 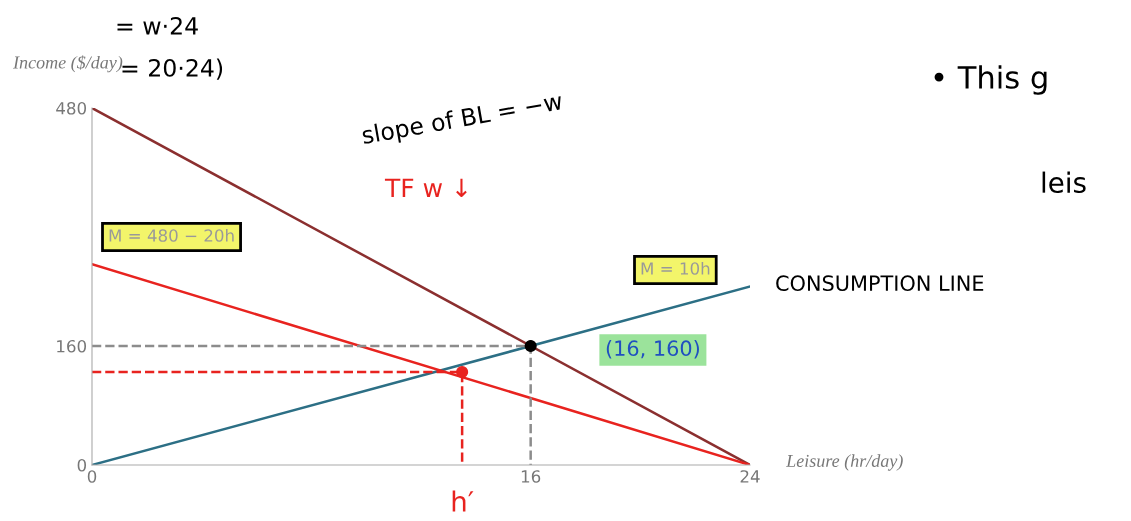 What do you see at coordinates (1064, 182) in the screenshot?
I see `text: leis` at bounding box center [1064, 182].